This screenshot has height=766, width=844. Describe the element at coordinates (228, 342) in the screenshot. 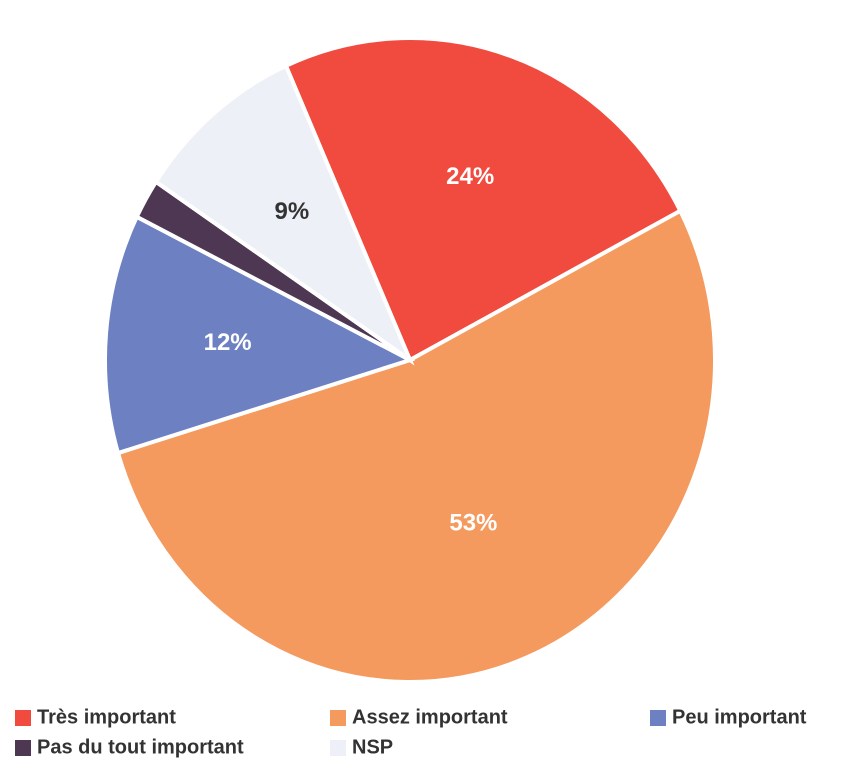

I see `slice-label: 12%` at that location.